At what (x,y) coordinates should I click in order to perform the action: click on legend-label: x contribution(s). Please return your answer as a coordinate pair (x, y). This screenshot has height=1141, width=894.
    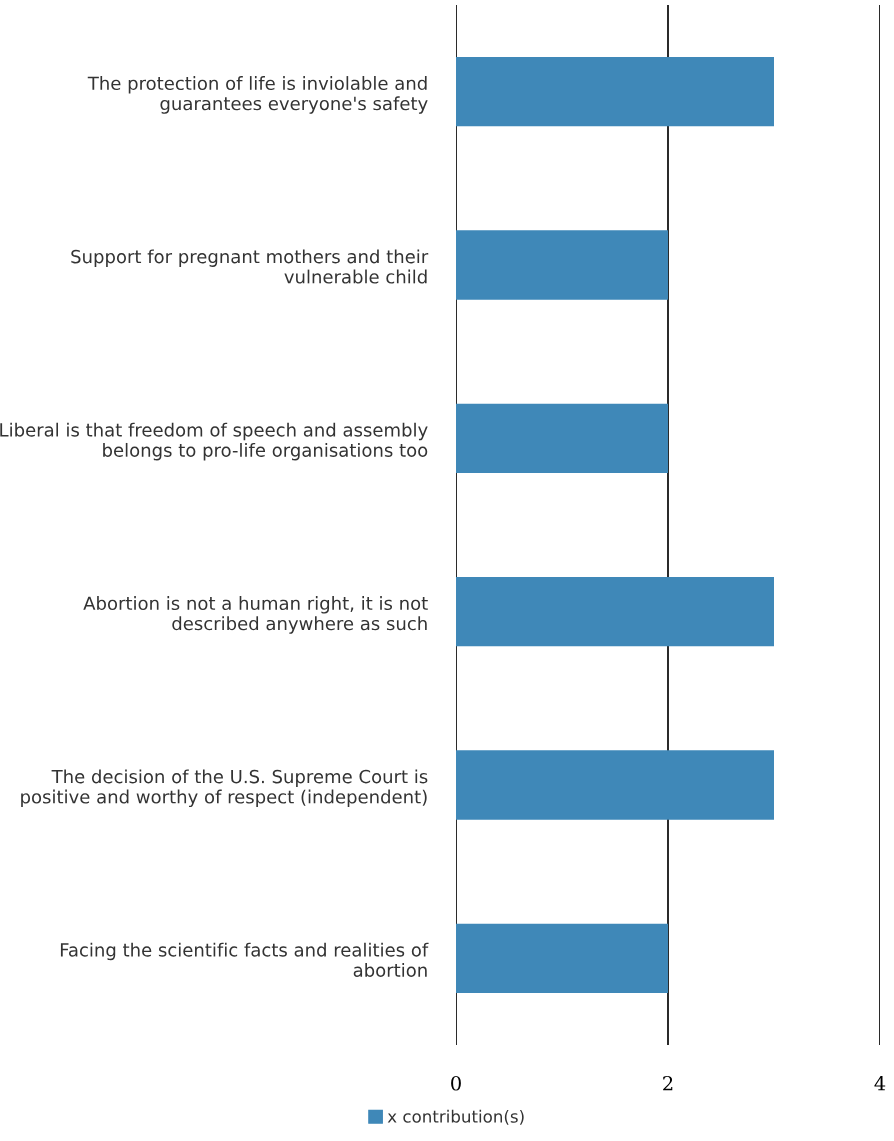
    Looking at the image, I should click on (455, 1117).